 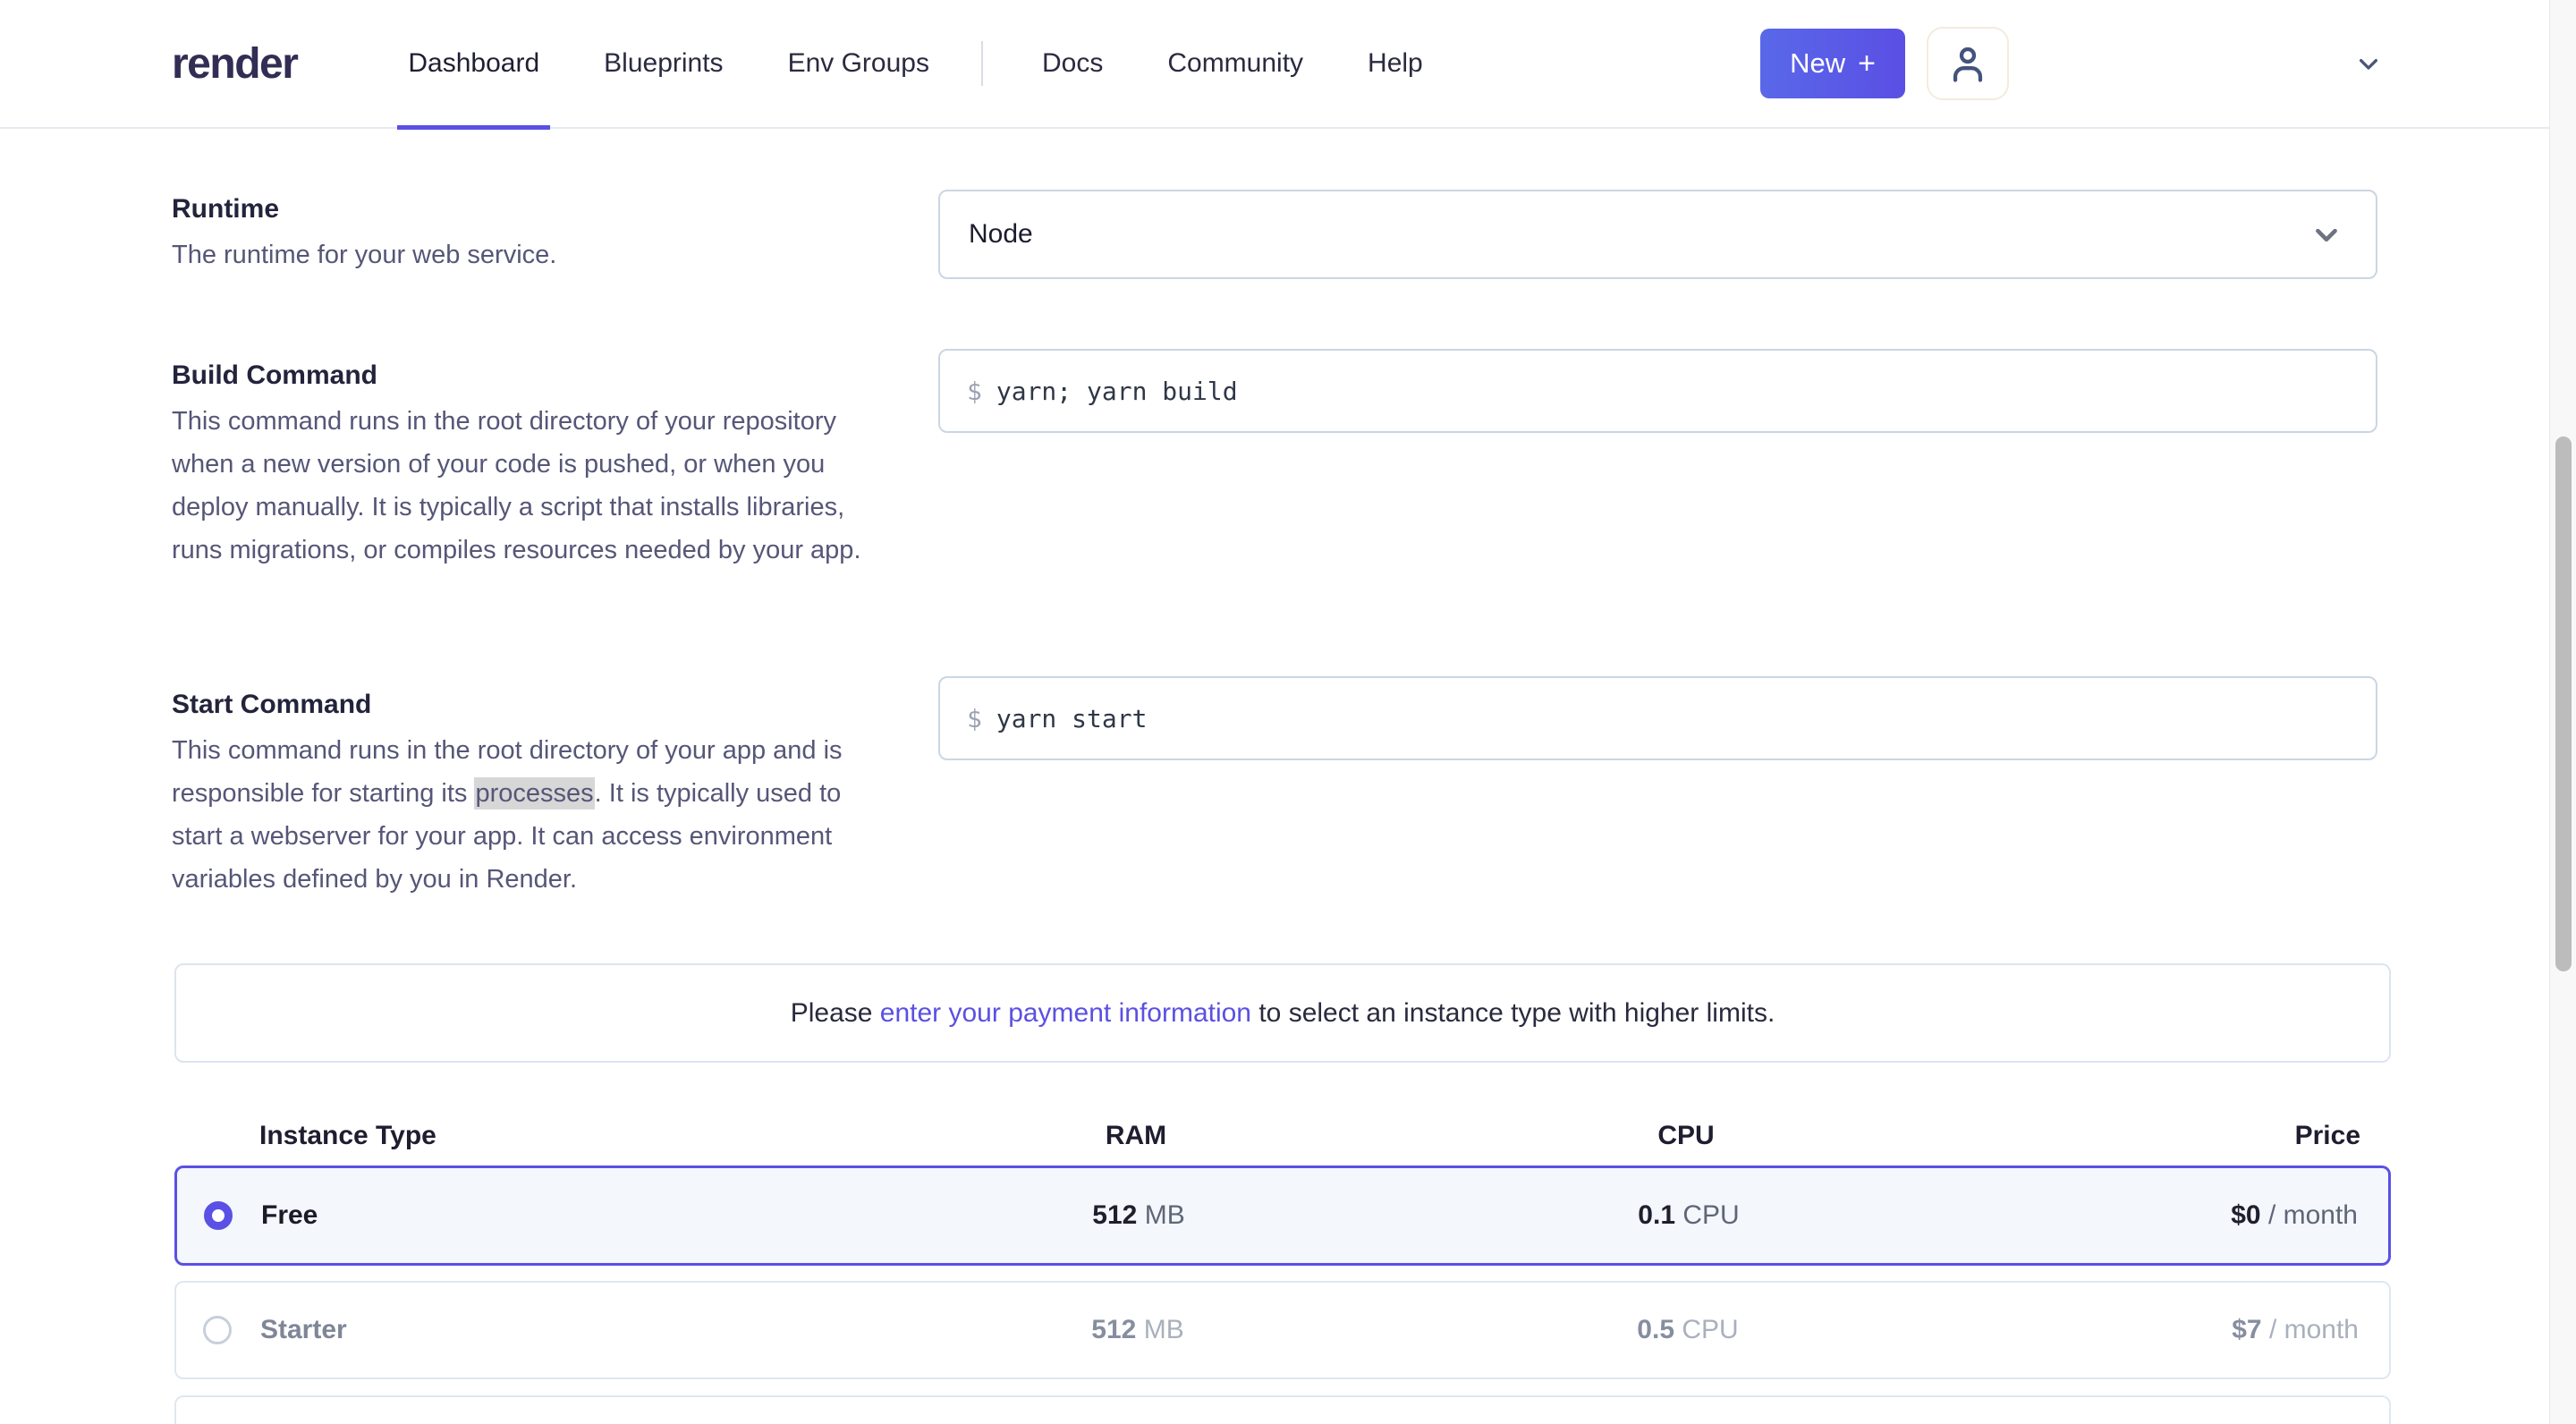 I want to click on nav-help: Help, so click(x=1395, y=64).